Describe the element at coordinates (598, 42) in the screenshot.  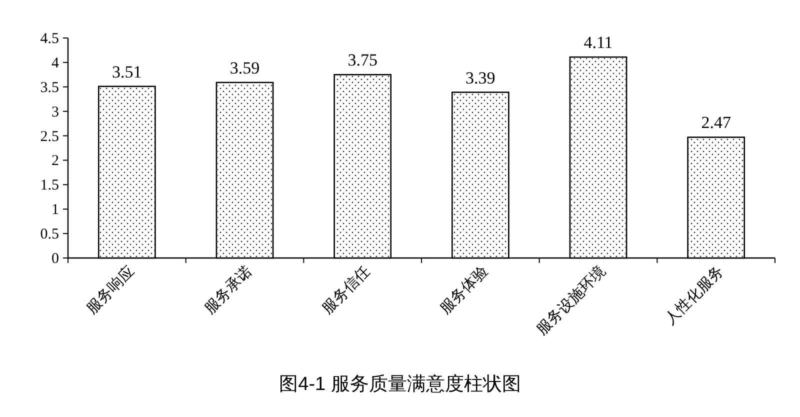
I see `data-label: 4.11` at that location.